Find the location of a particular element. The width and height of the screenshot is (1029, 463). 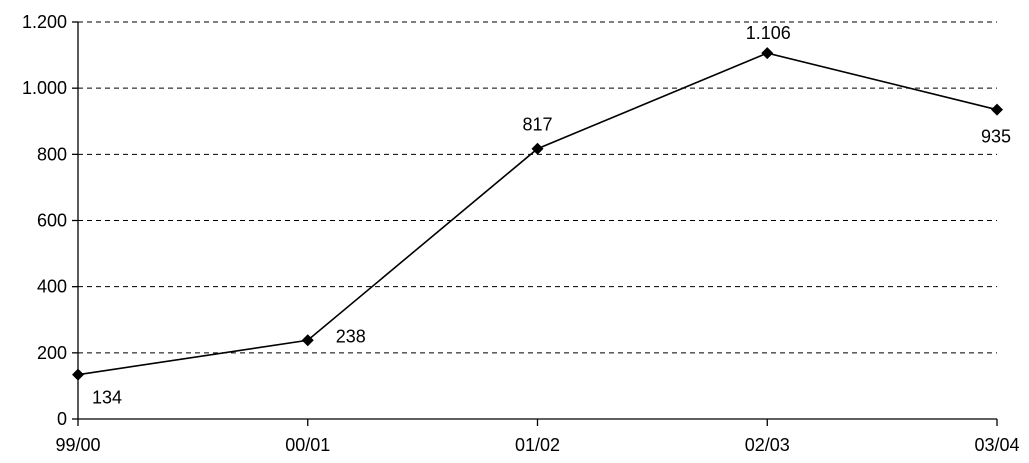

x-tick-label: 01/02 is located at coordinates (537, 445).